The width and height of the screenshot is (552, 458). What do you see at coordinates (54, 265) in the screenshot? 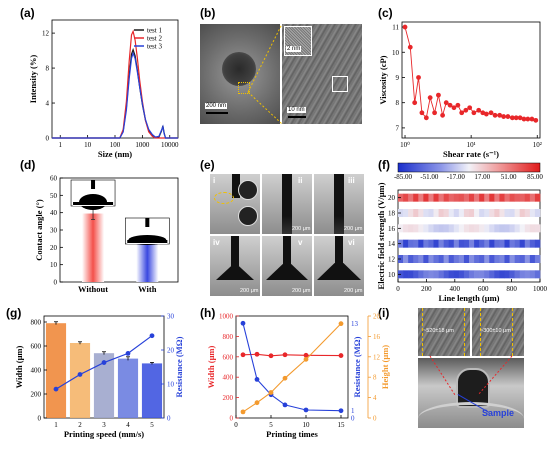
I see `y-tick-label-d: 10` at bounding box center [54, 265].